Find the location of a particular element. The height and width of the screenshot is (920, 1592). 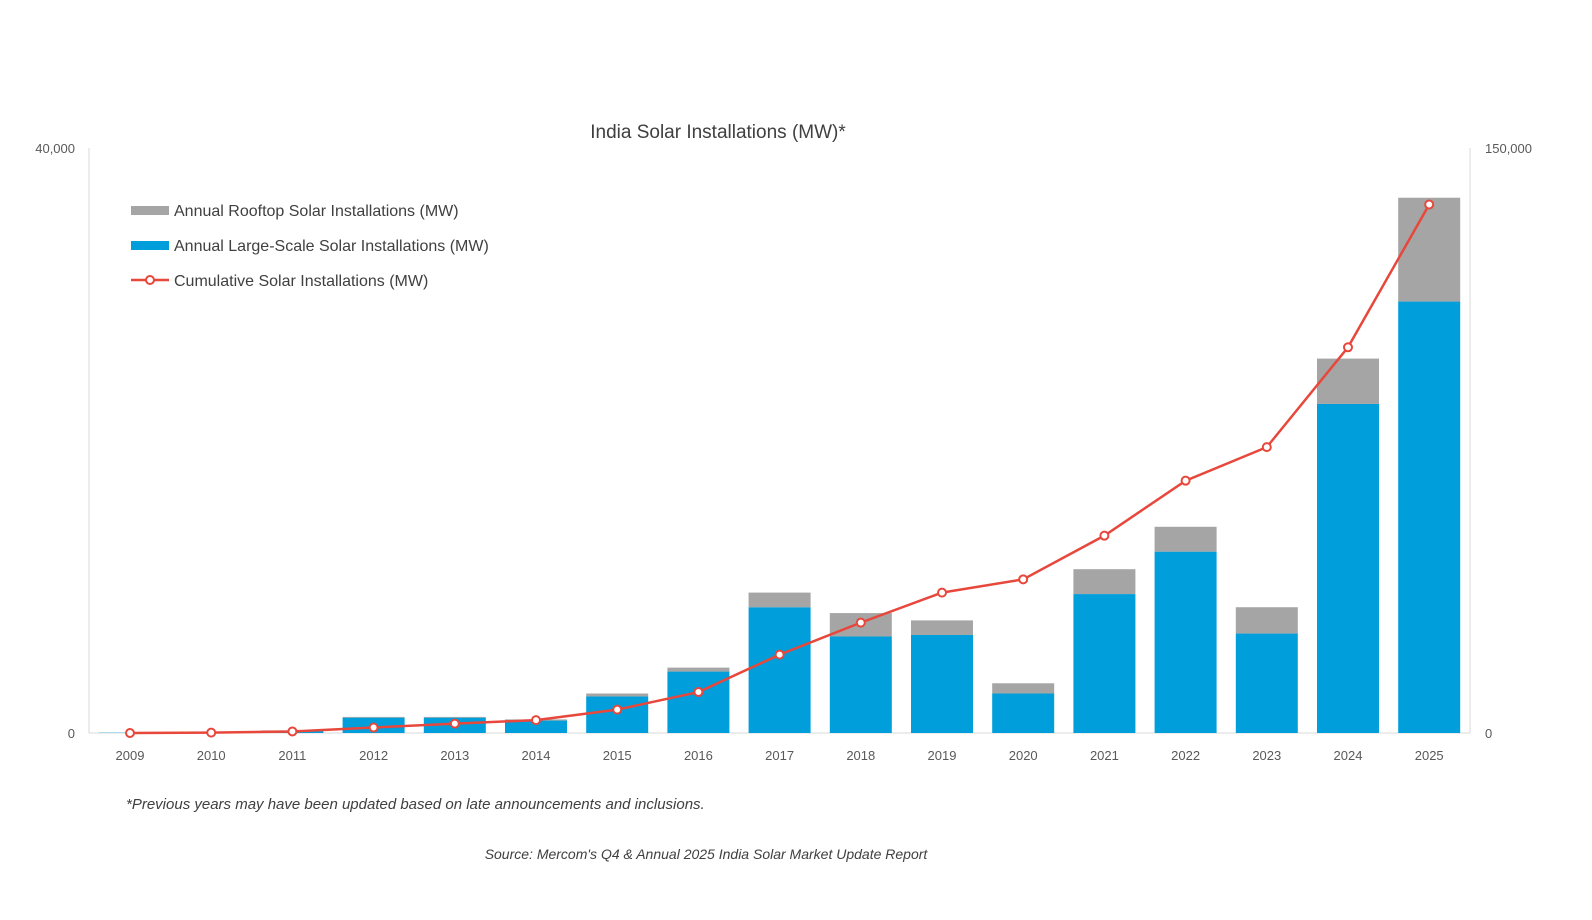

legend-label-rooftop: Annual Rooftop Solar Installations (MW) is located at coordinates (316, 211).